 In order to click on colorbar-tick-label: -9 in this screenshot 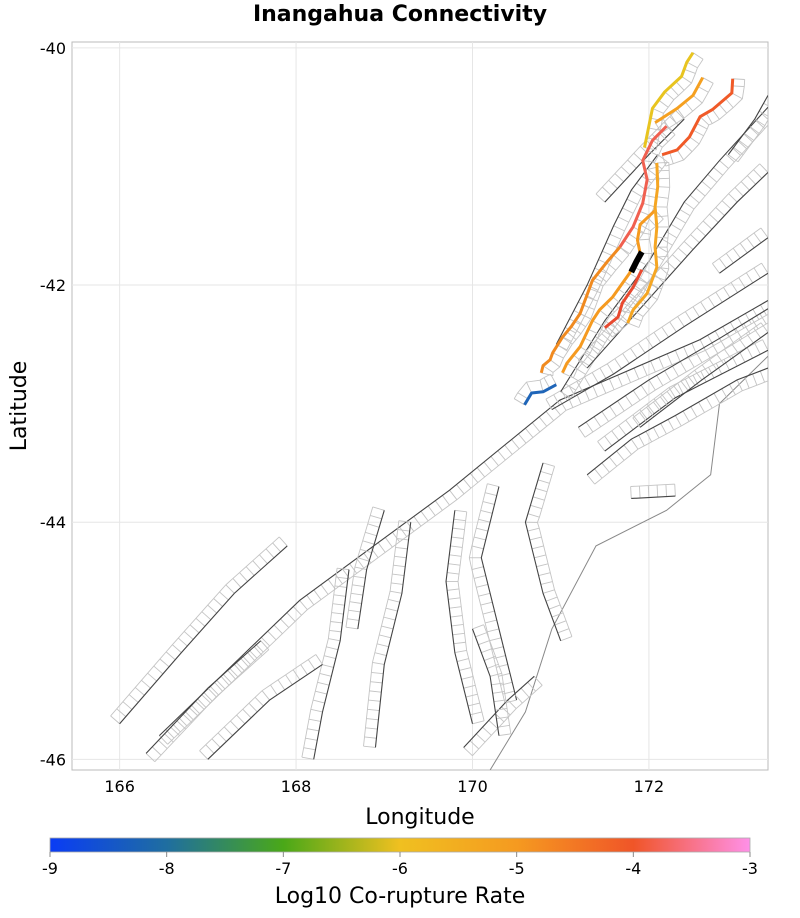, I will do `click(50, 868)`.